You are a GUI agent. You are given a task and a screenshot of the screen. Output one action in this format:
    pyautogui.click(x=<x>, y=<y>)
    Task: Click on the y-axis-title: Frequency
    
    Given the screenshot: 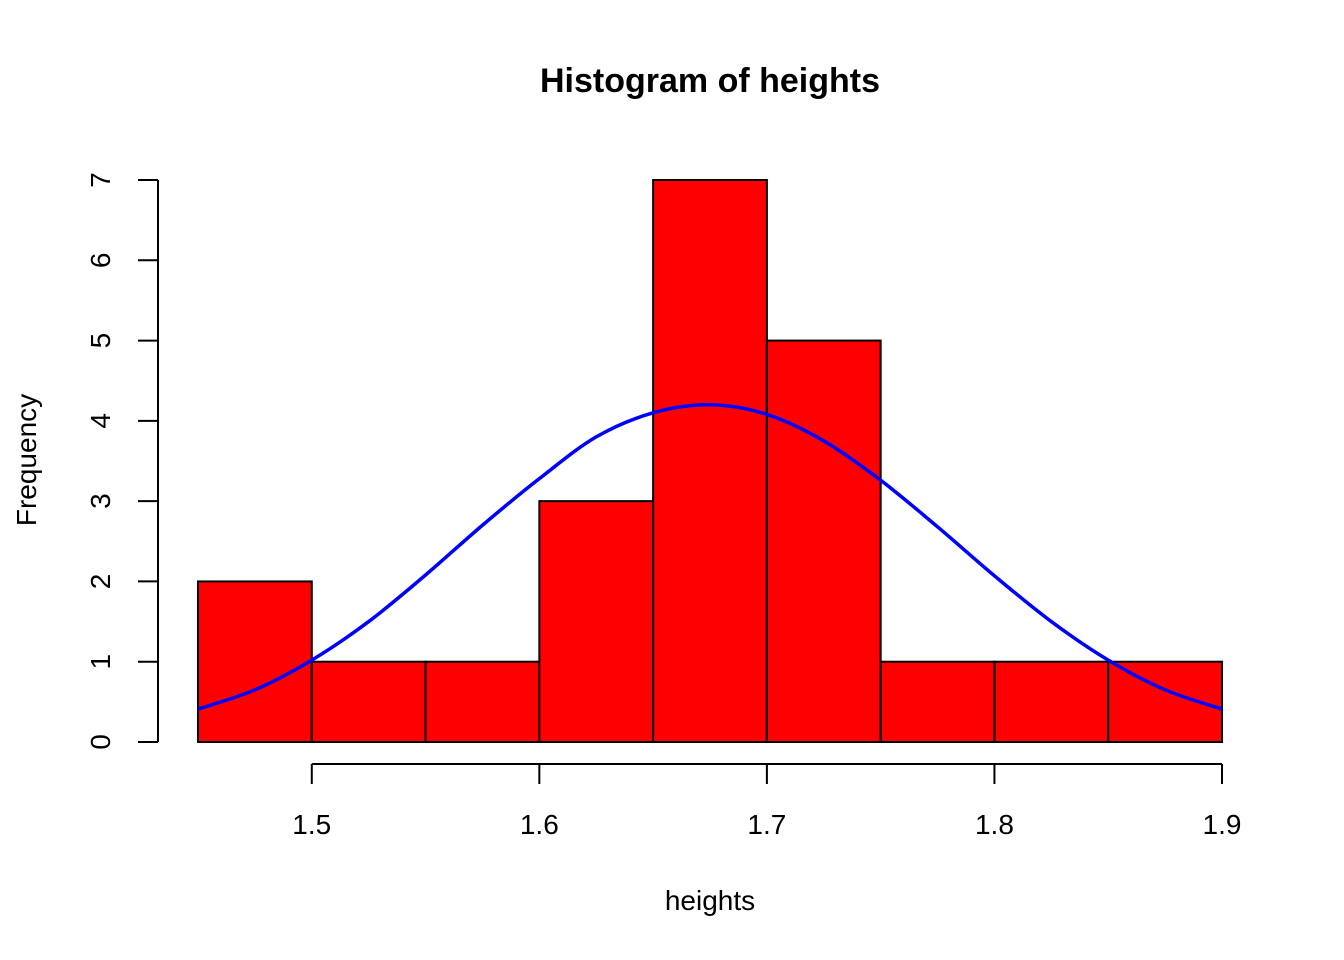 What is the action you would take?
    pyautogui.click(x=26, y=460)
    